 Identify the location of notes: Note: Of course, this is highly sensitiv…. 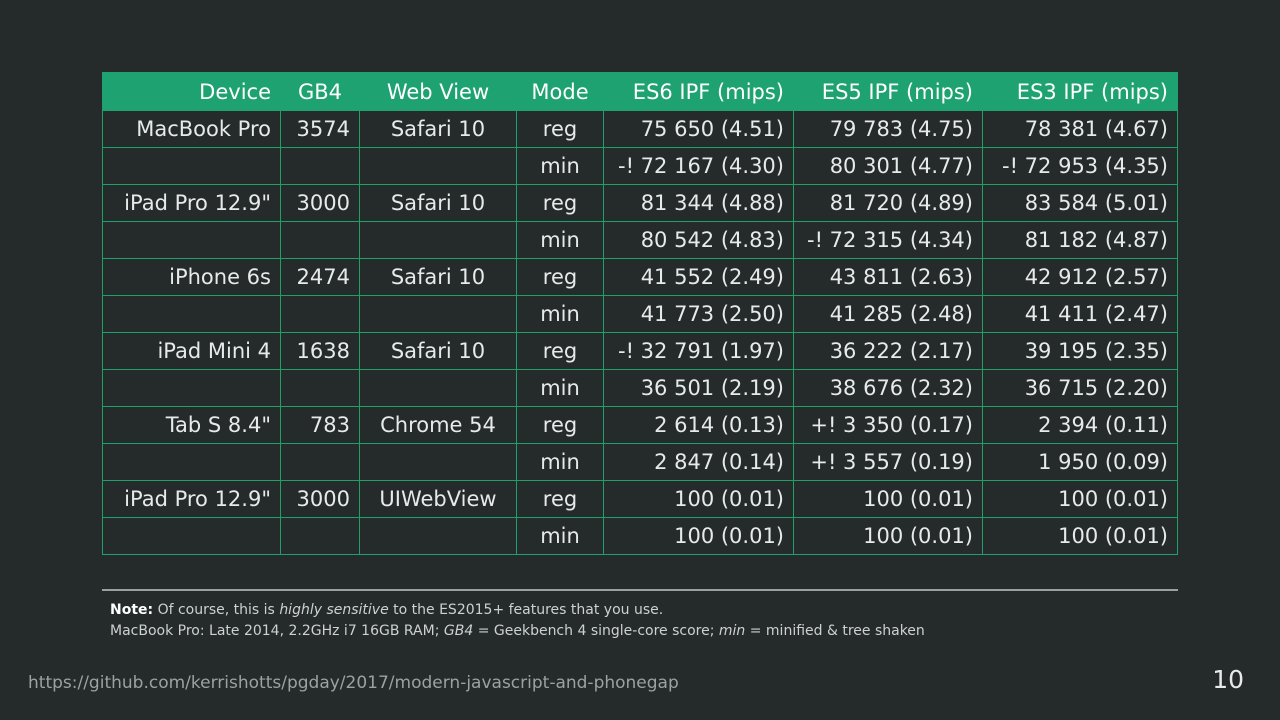
(517, 621).